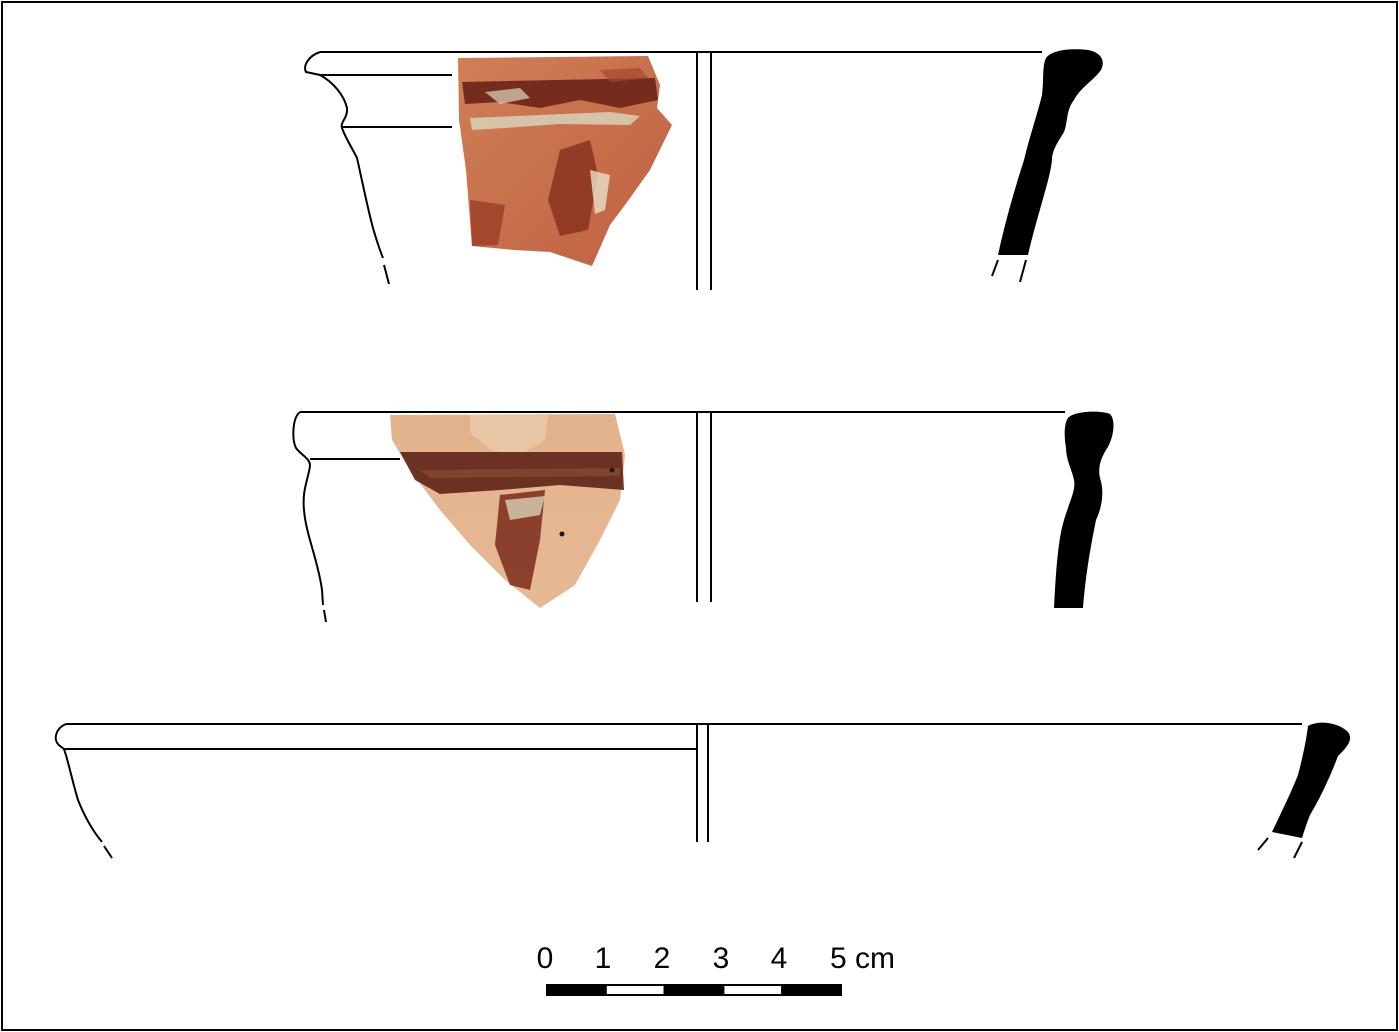 This screenshot has height=1032, width=1399. I want to click on vessel-3-section, so click(1304, 790).